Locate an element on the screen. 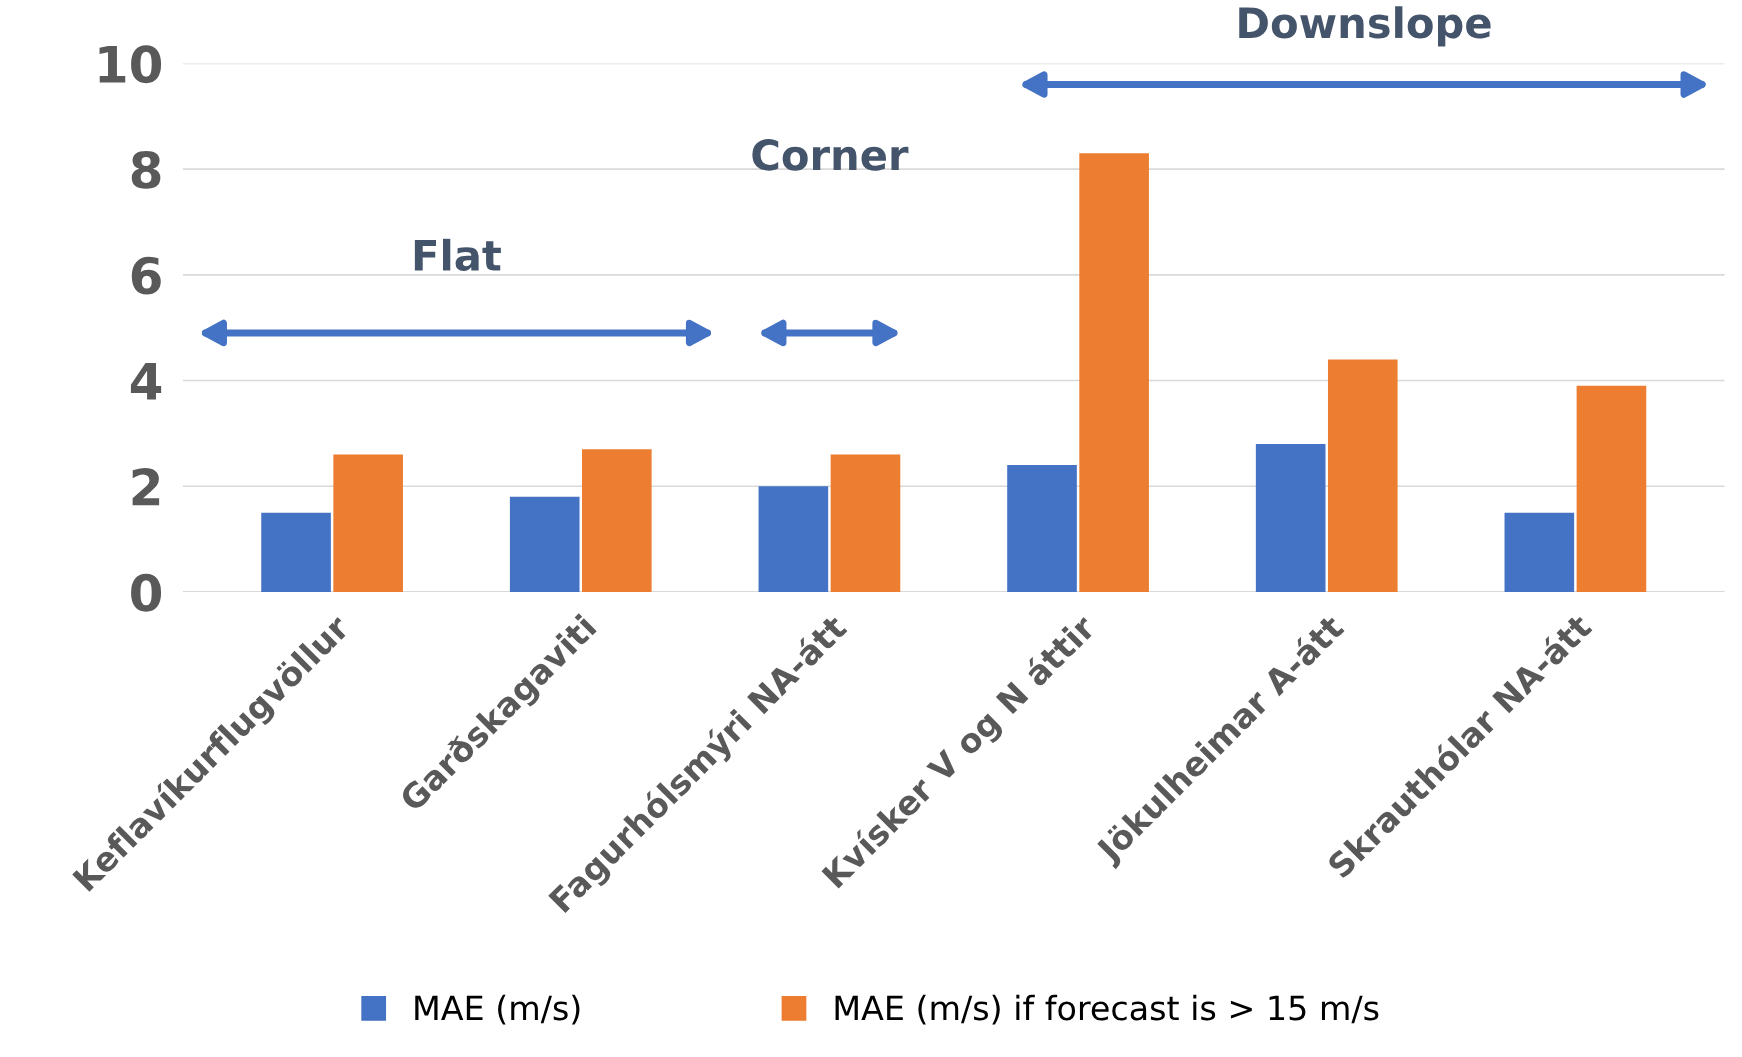 Image resolution: width=1742 pixels, height=1057 pixels. y-tick-label: 0 is located at coordinates (146, 592).